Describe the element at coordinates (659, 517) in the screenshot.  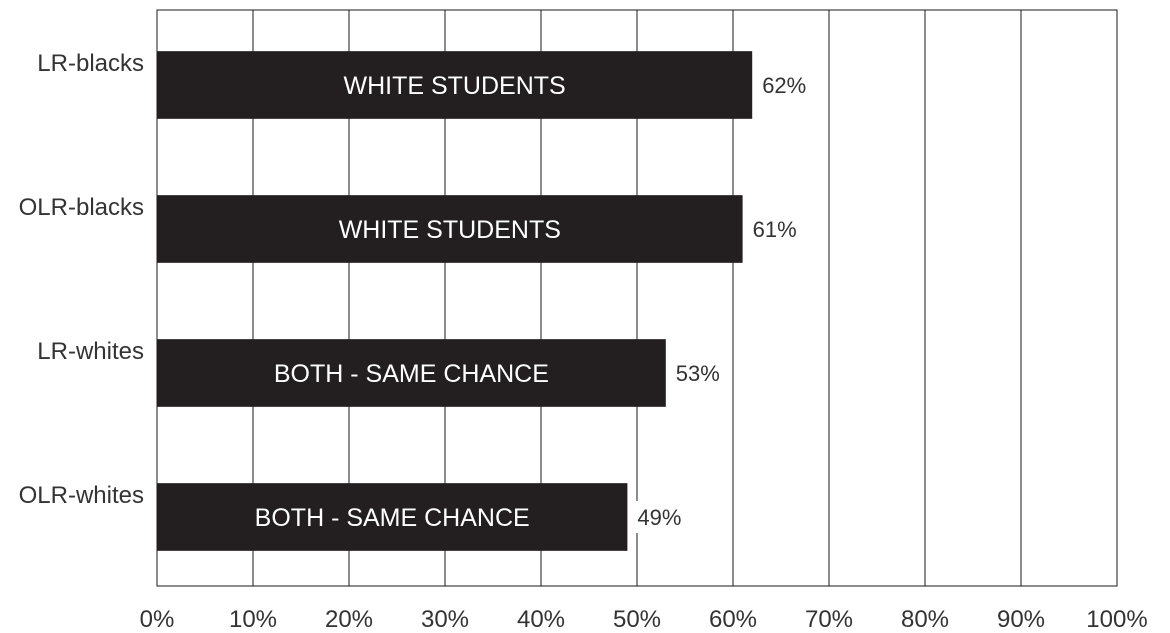
I see `value-label: 49%` at that location.